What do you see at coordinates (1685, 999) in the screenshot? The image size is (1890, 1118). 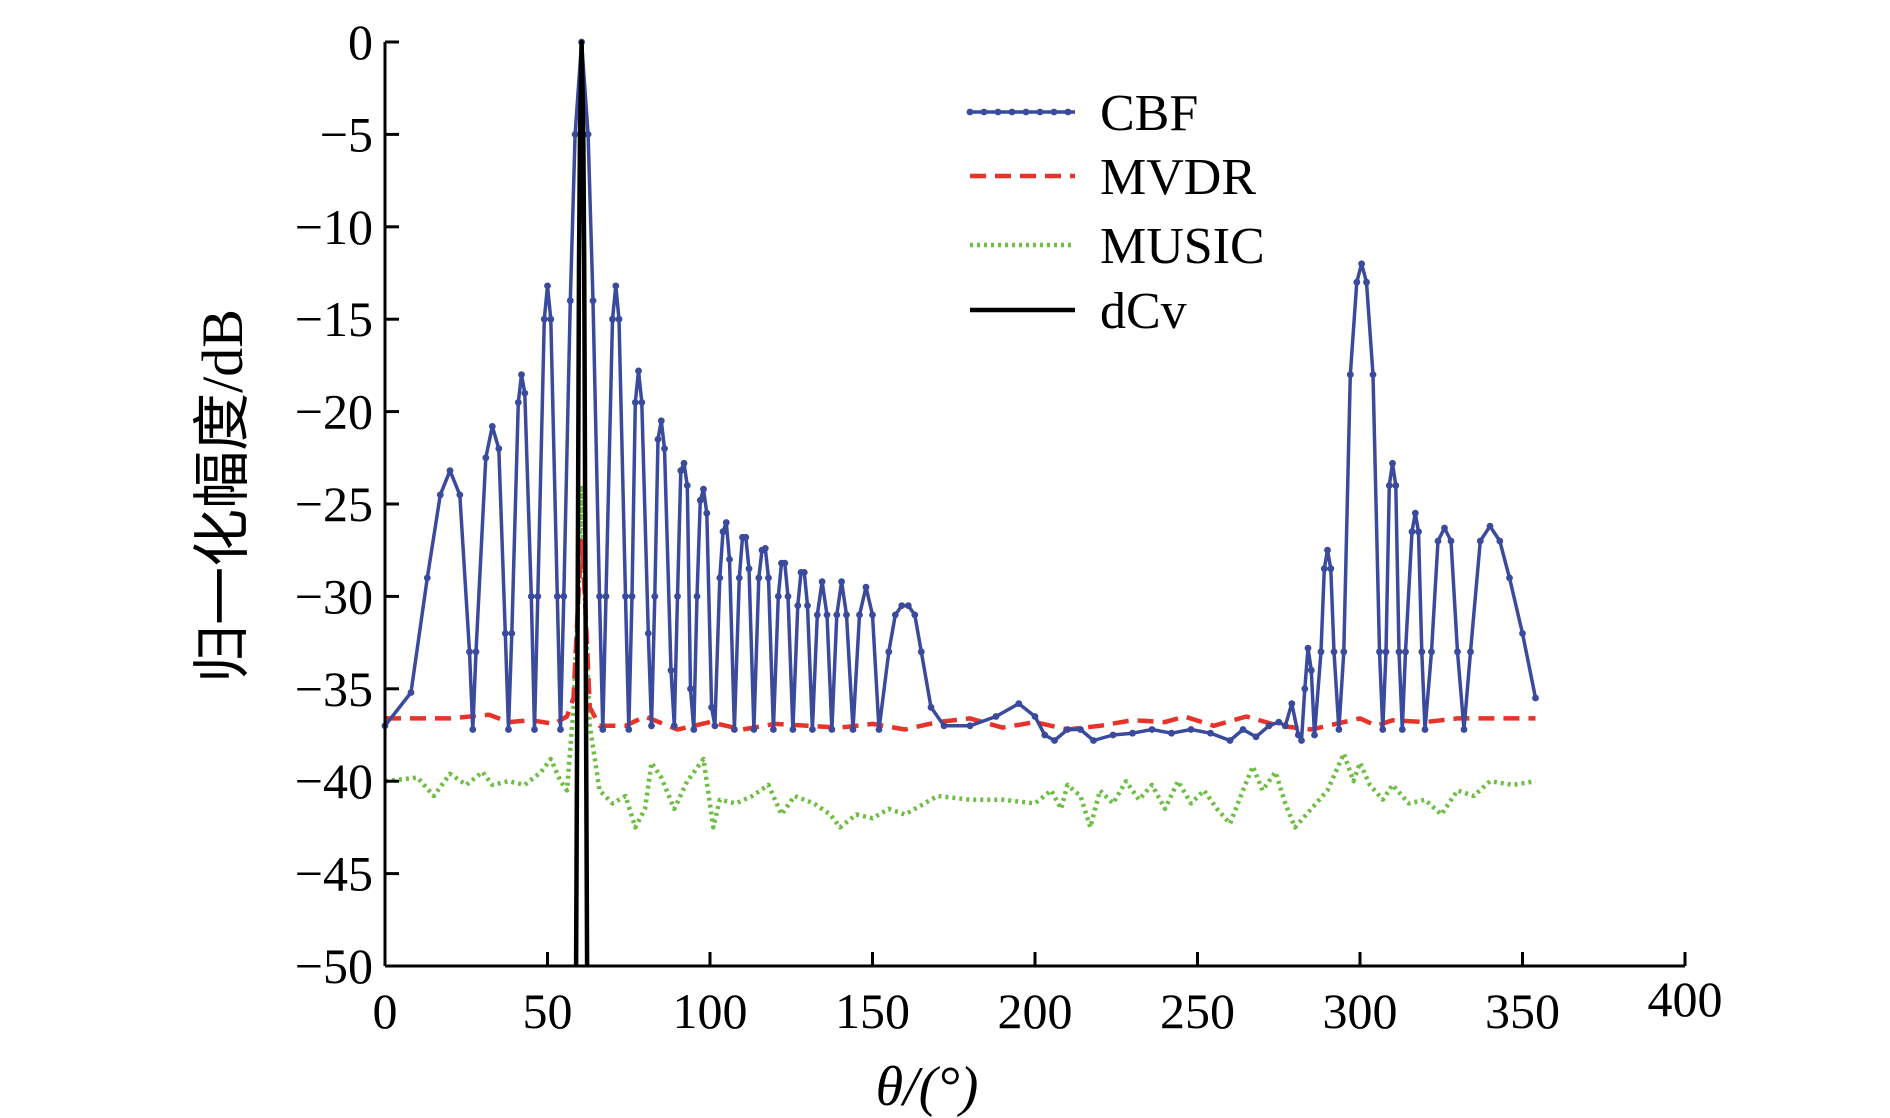 I see `x-tick-label: 400` at bounding box center [1685, 999].